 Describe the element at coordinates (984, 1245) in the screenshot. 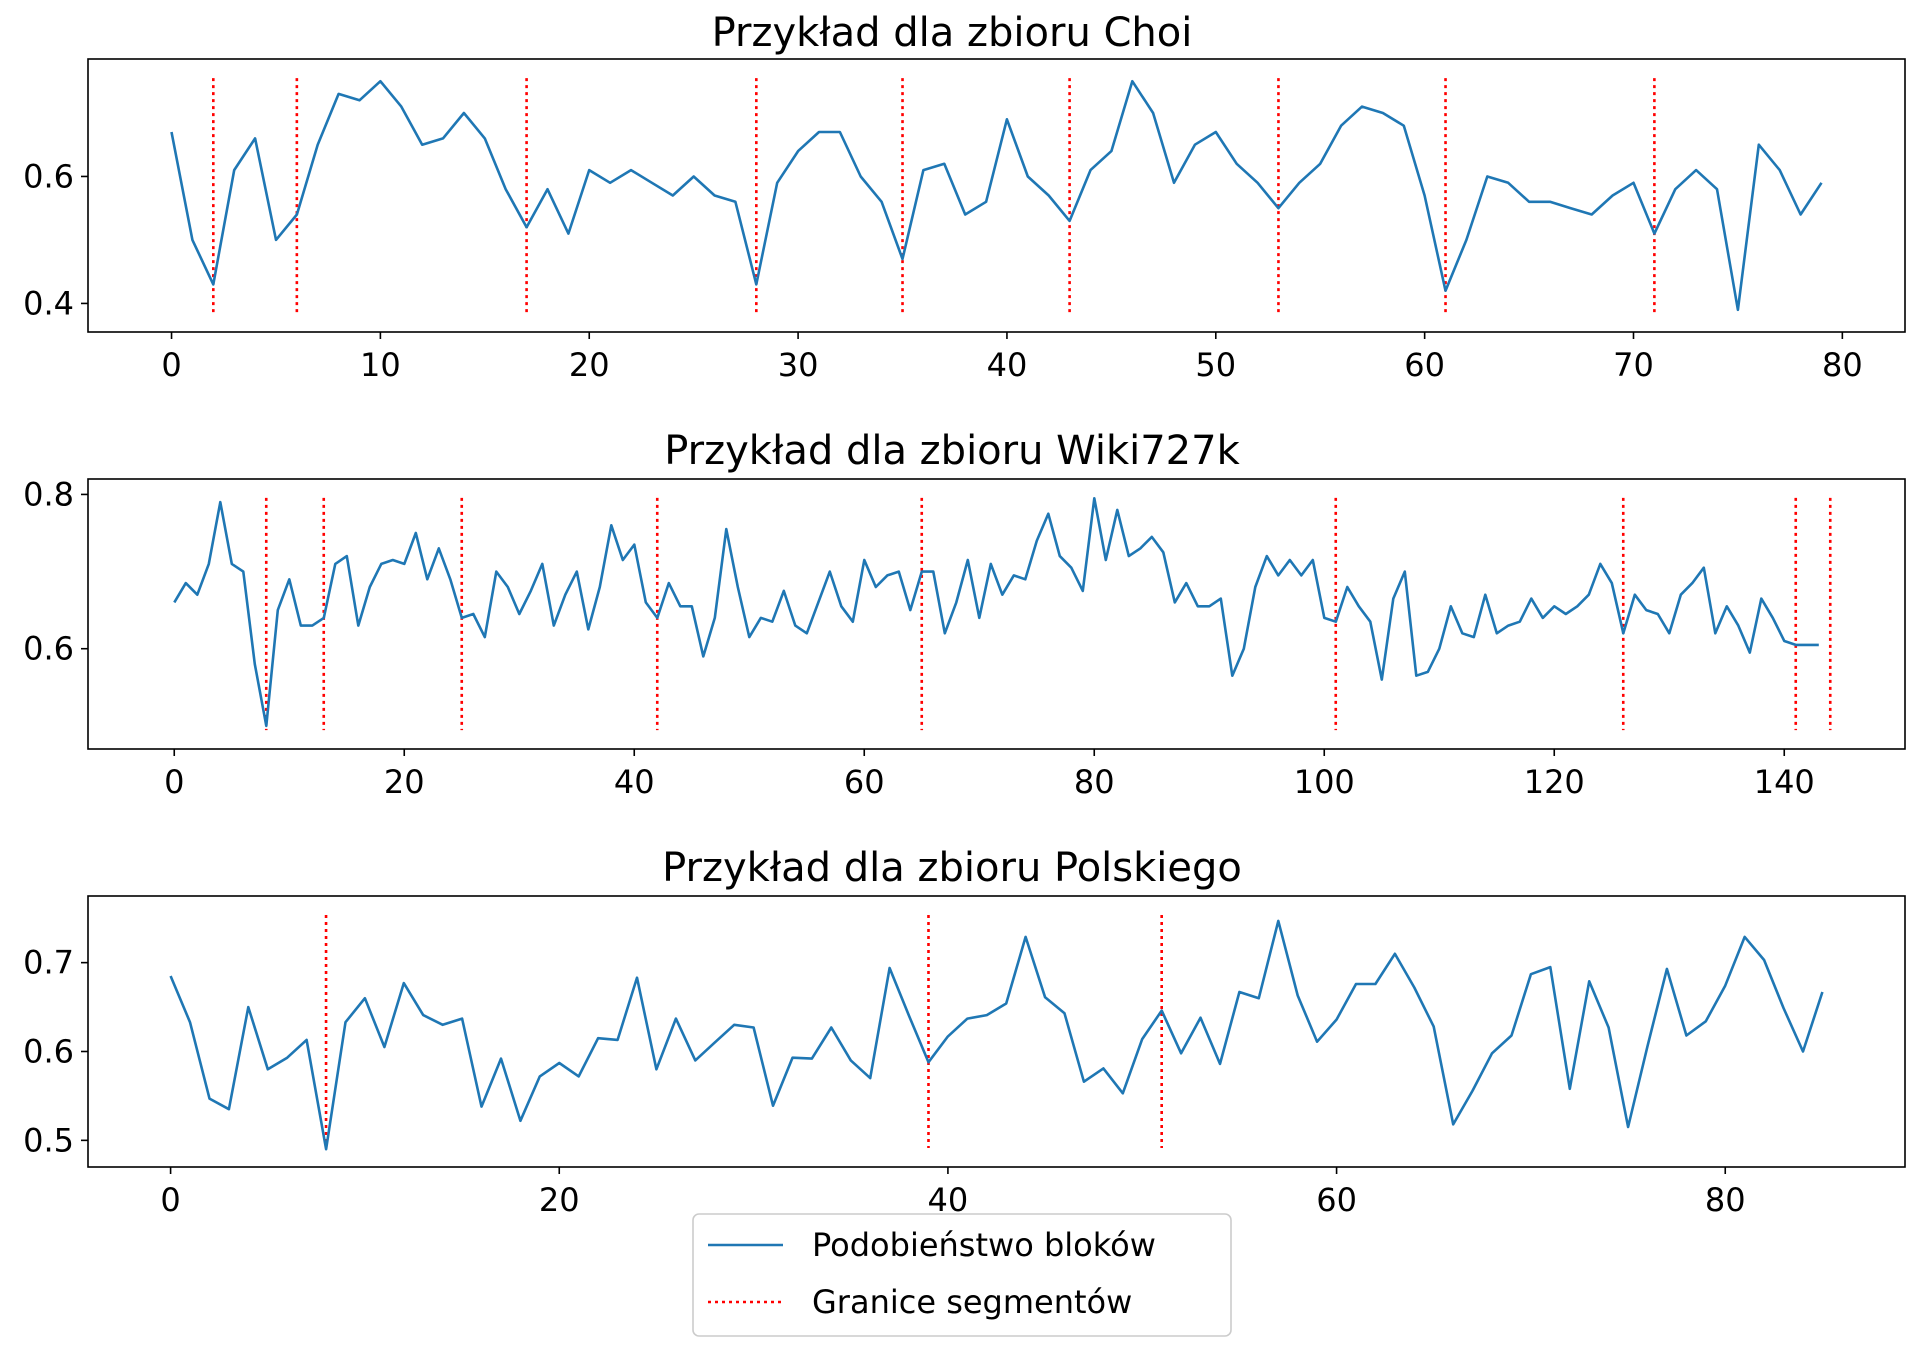

I see `legend-label-series: Podobieństwo bloków` at that location.